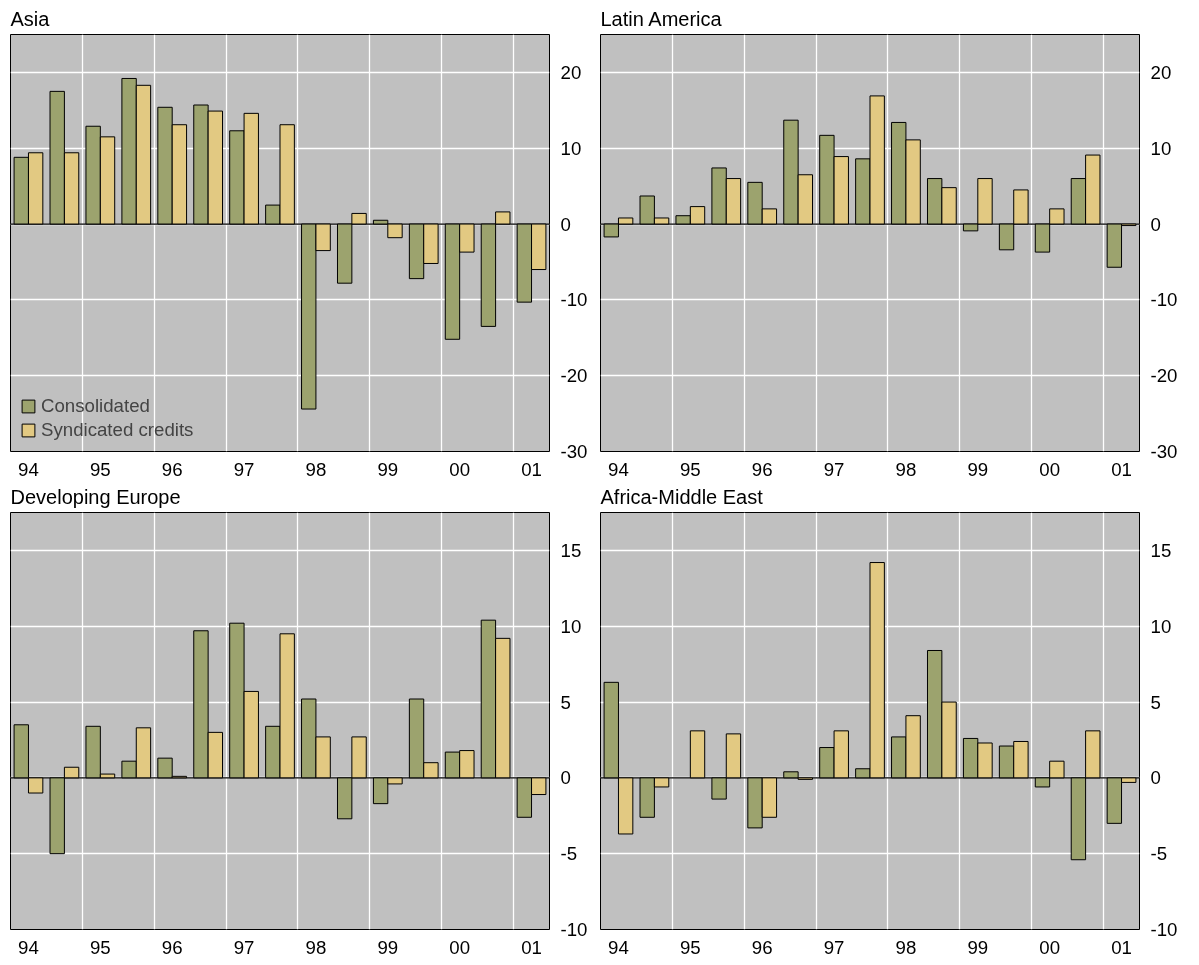 The height and width of the screenshot is (965, 1199). What do you see at coordinates (95, 406) in the screenshot?
I see `legend-label: Consolidated` at bounding box center [95, 406].